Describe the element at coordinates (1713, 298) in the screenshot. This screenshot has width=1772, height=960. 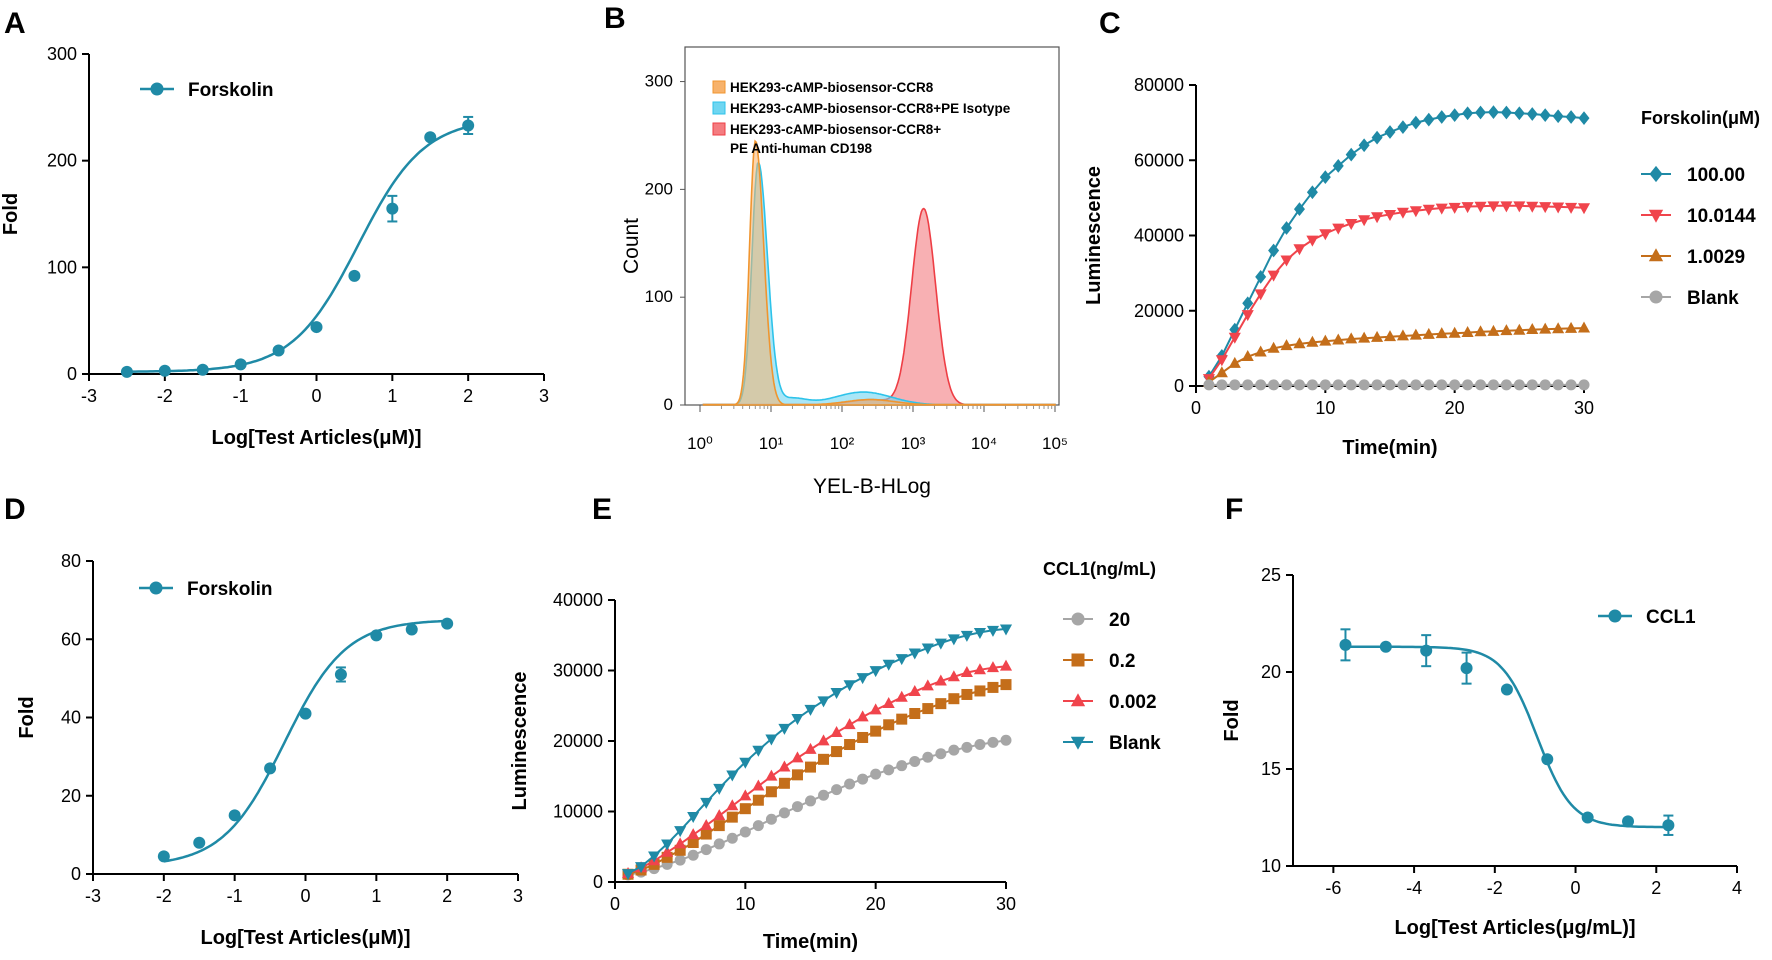
I see `legend-label: Blank` at that location.